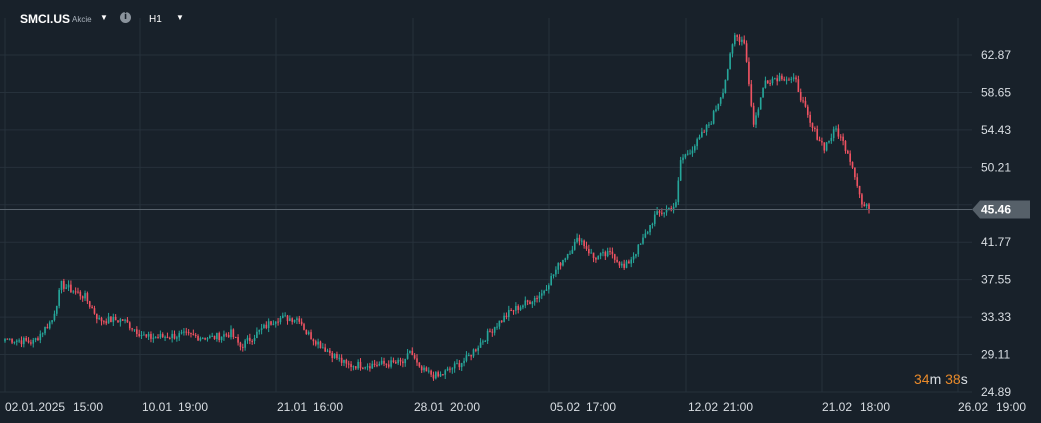 This screenshot has width=1041, height=423. Describe the element at coordinates (82, 19) in the screenshot. I see `asset-type-label: Akcie` at that location.